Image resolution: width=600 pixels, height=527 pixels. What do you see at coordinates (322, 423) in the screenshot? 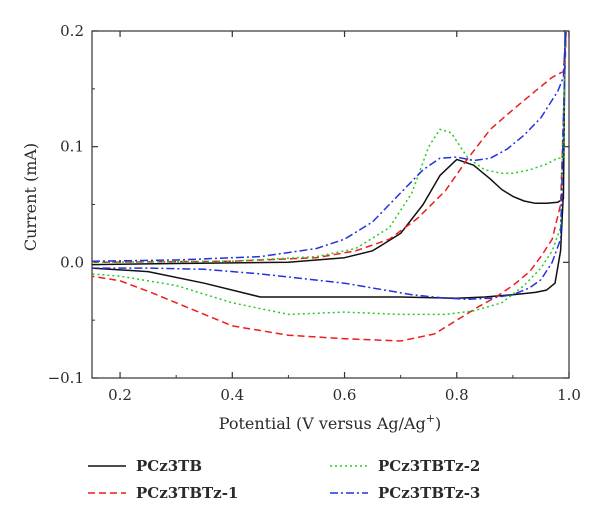
I see `x-axis-title-main: Potential (V versus Ag/Ag` at bounding box center [322, 423].